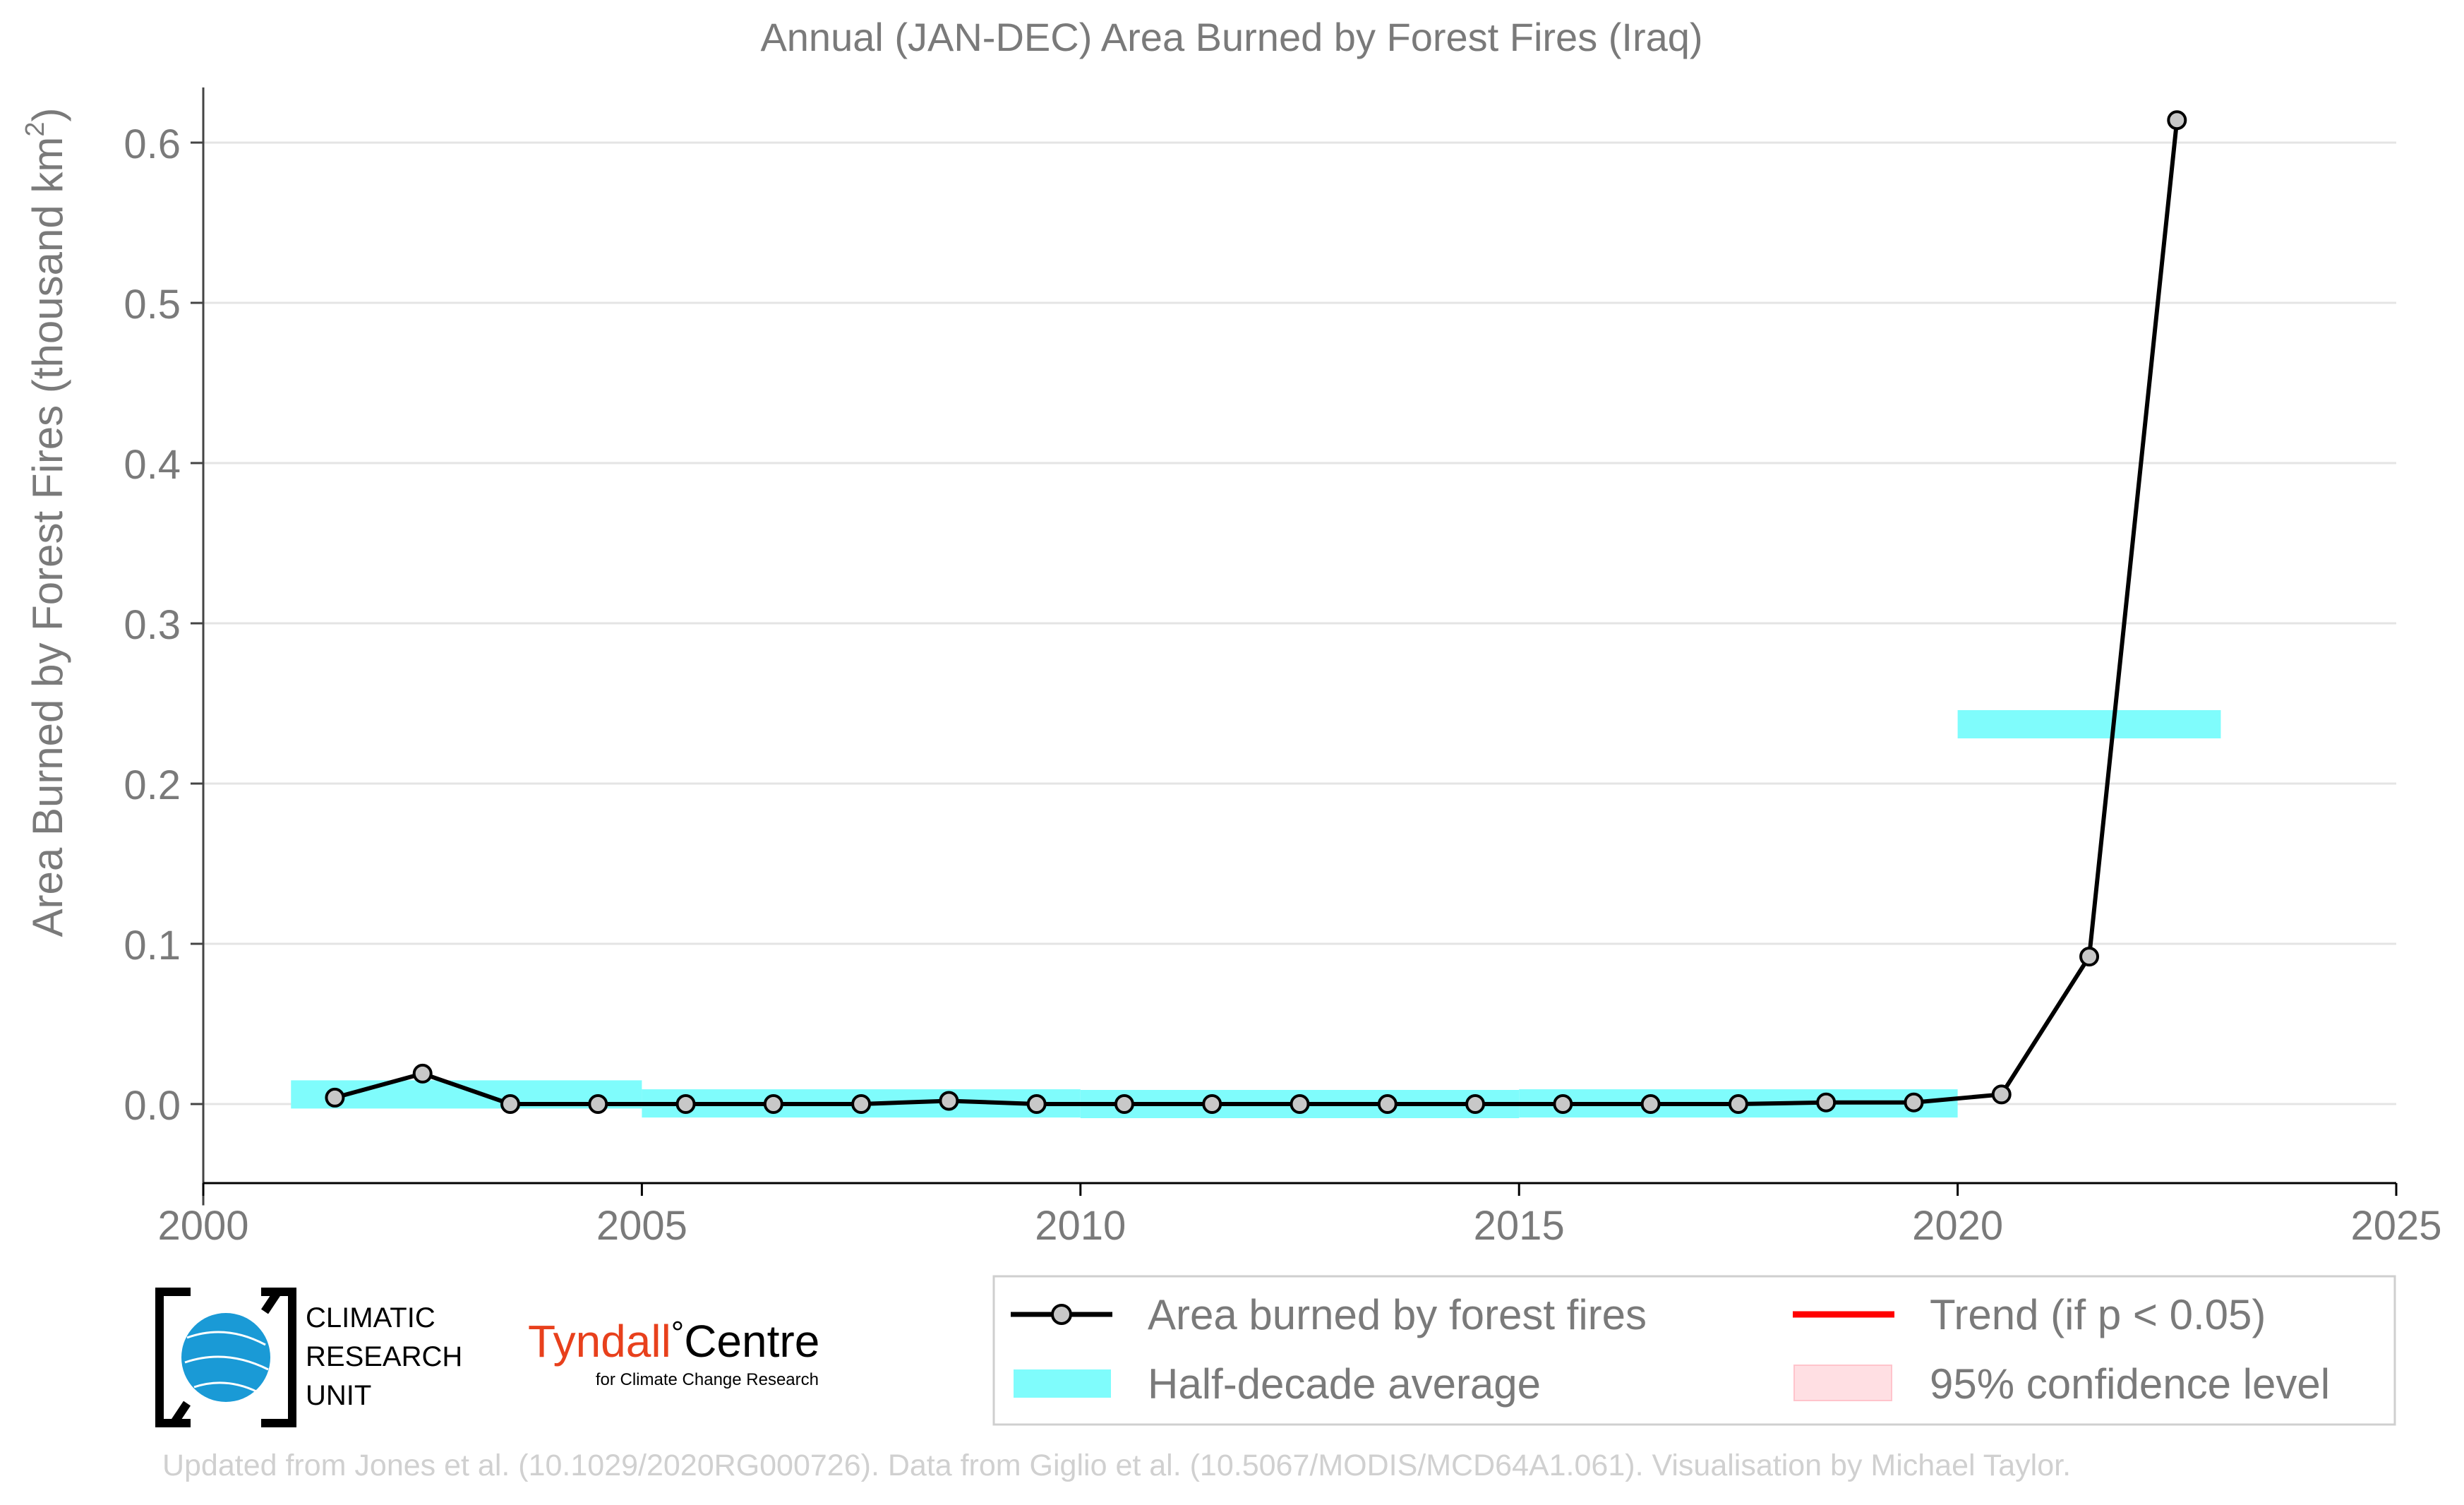 This screenshot has height=1505, width=2464. I want to click on y-tick-label: 0.2, so click(152, 785).